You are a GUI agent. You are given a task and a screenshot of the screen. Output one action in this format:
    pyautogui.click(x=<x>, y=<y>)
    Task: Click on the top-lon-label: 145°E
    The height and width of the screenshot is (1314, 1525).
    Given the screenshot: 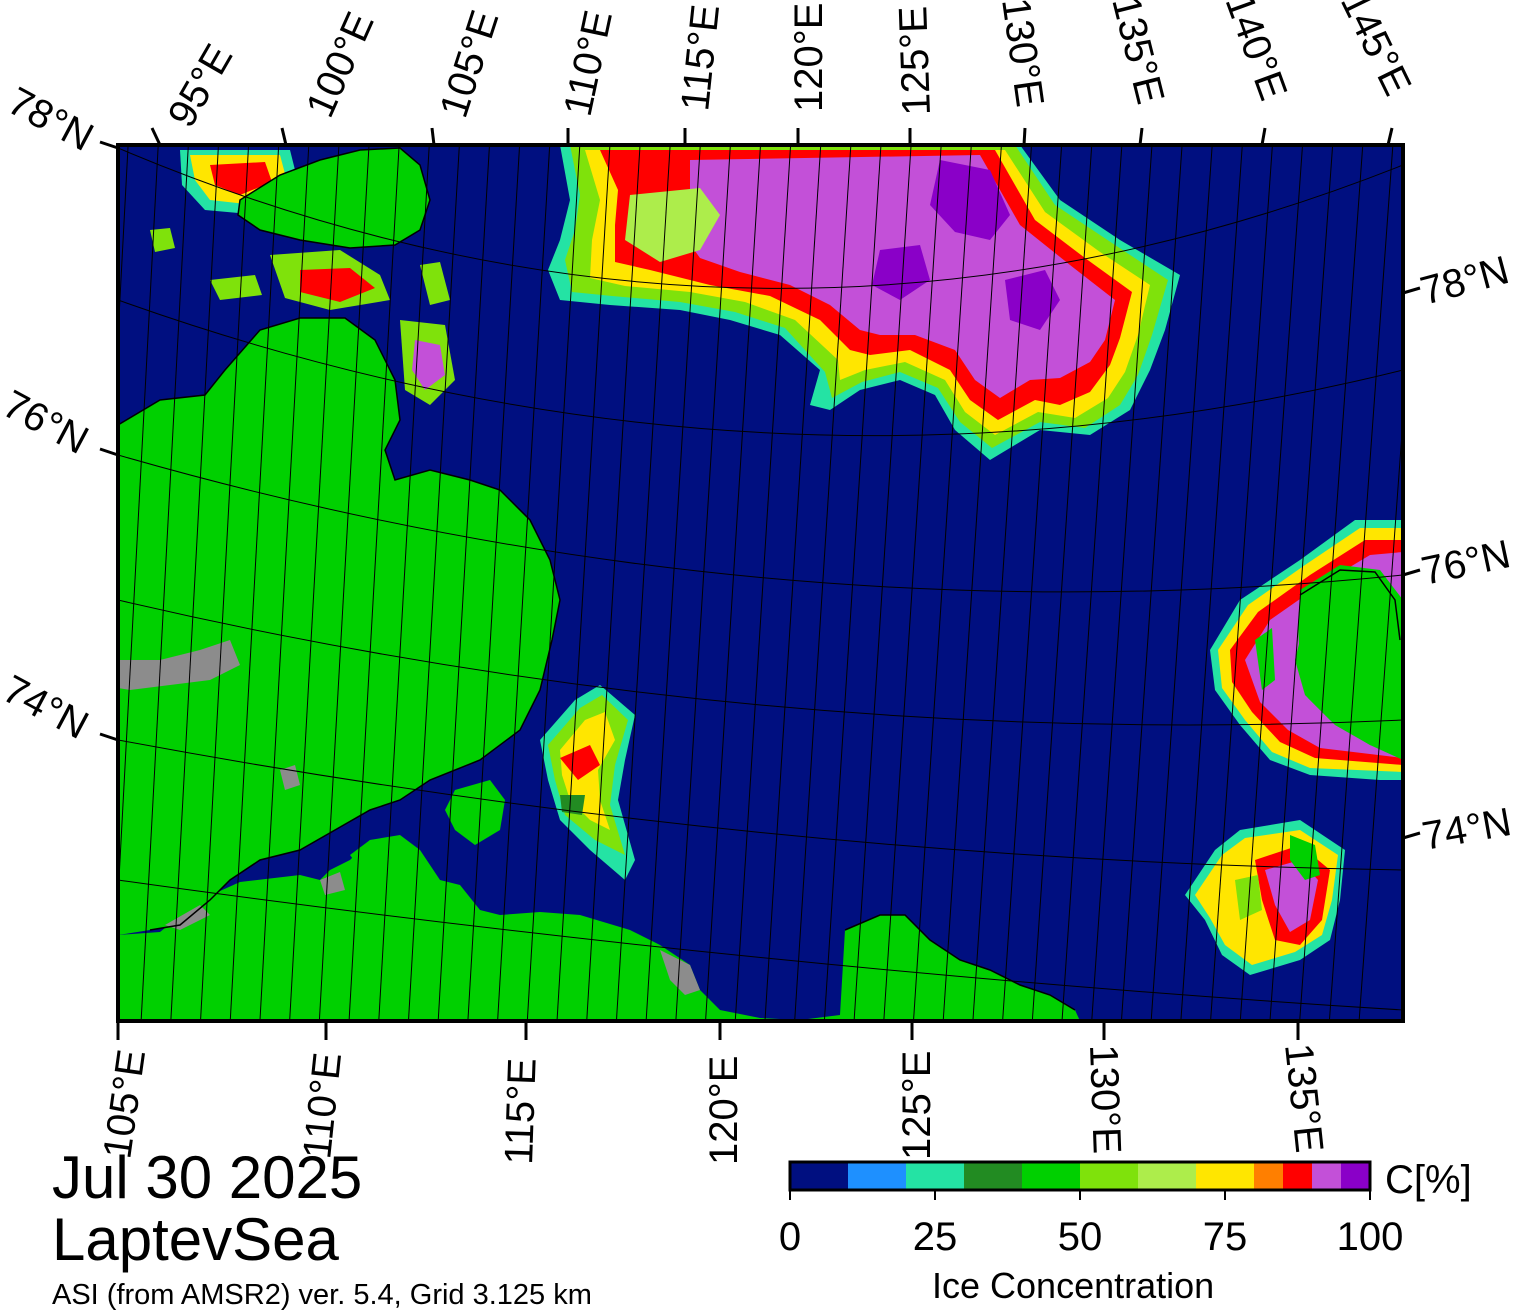 What is the action you would take?
    pyautogui.click(x=1376, y=51)
    